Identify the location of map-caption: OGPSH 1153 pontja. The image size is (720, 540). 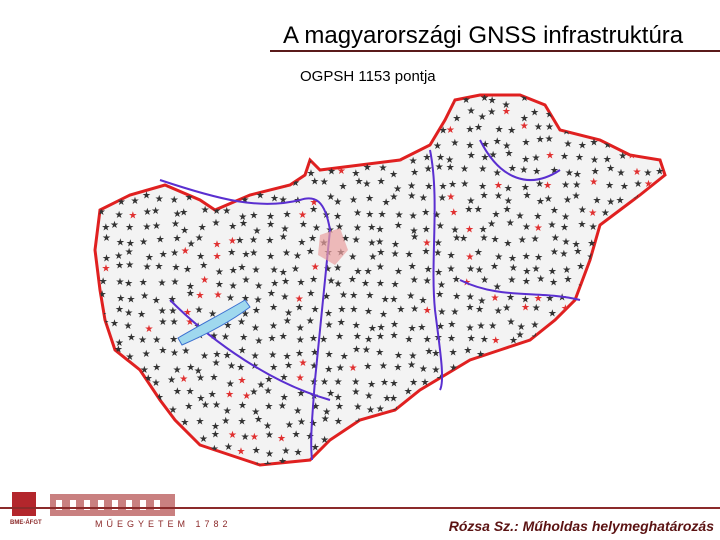
(368, 76).